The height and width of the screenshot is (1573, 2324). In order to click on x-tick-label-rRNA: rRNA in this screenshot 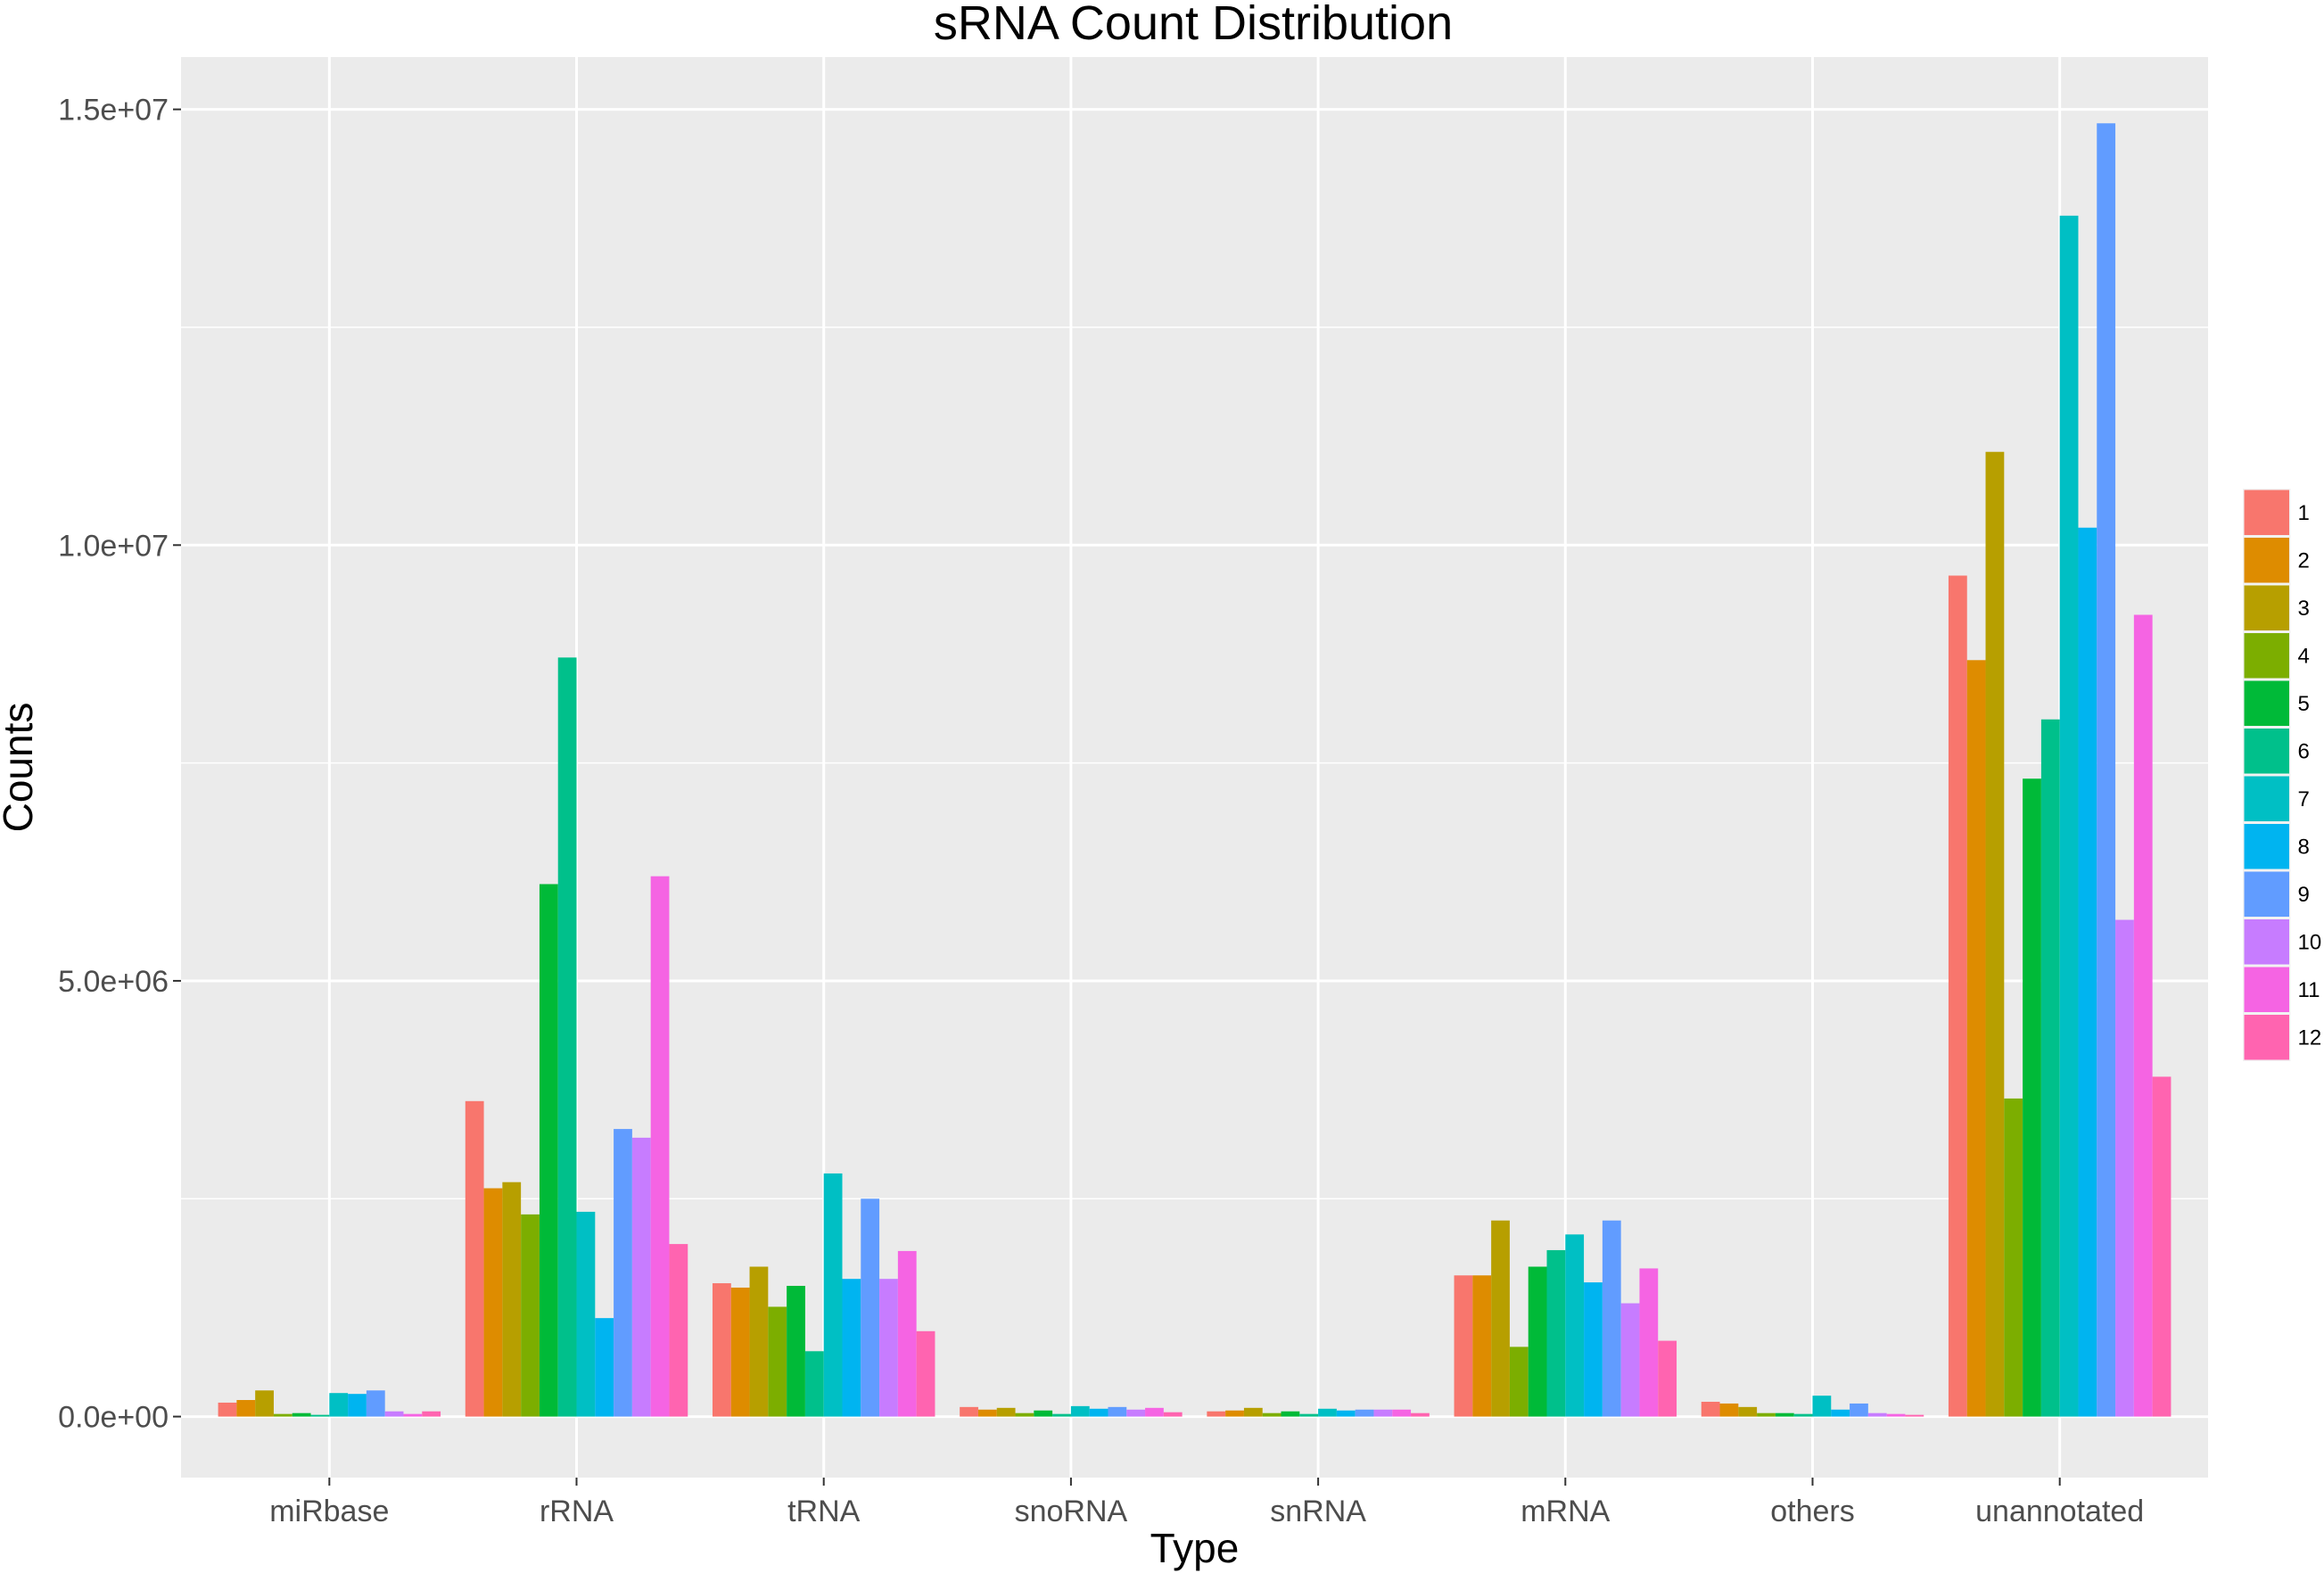, I will do `click(577, 1511)`.